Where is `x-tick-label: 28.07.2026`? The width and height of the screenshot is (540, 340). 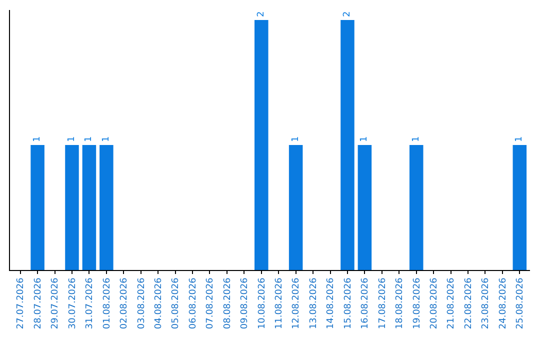 x-tick-label: 28.07.2026 is located at coordinates (38, 303).